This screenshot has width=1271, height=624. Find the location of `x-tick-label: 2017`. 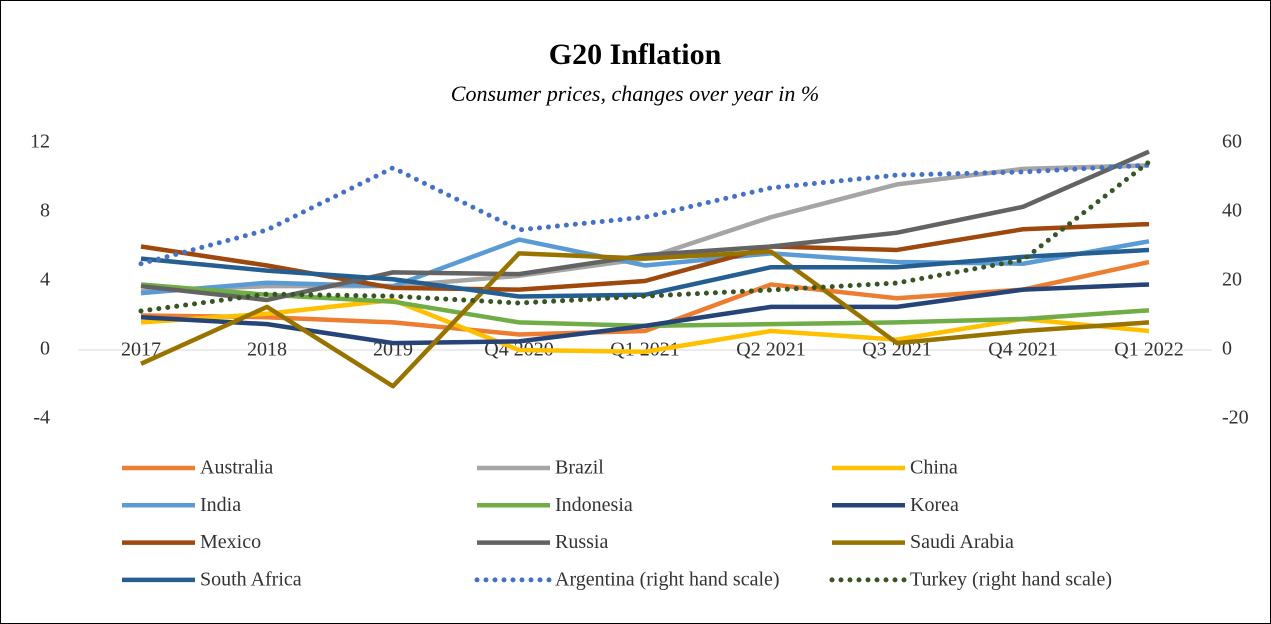

x-tick-label: 2017 is located at coordinates (141, 350).